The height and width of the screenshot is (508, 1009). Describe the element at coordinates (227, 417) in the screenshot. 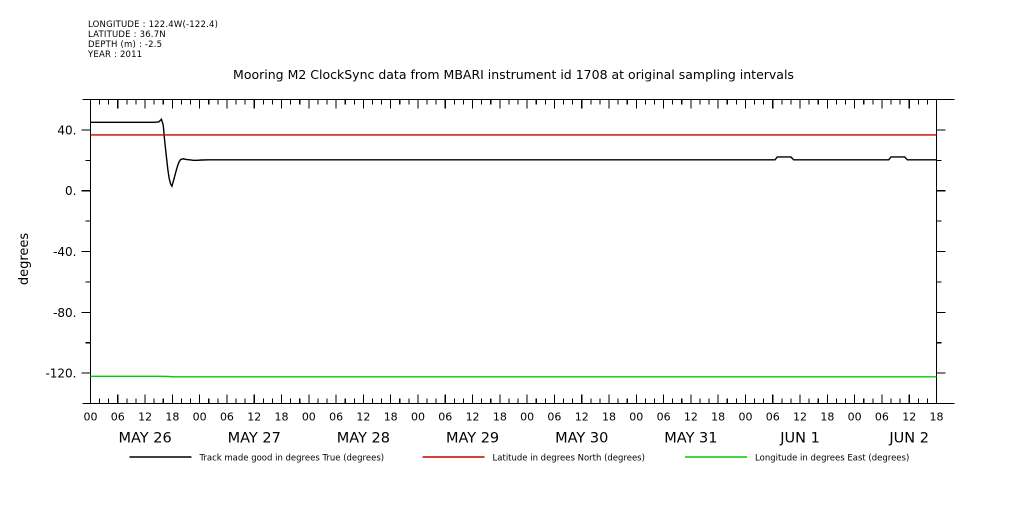

I see `x-hour-label-5: 06` at that location.